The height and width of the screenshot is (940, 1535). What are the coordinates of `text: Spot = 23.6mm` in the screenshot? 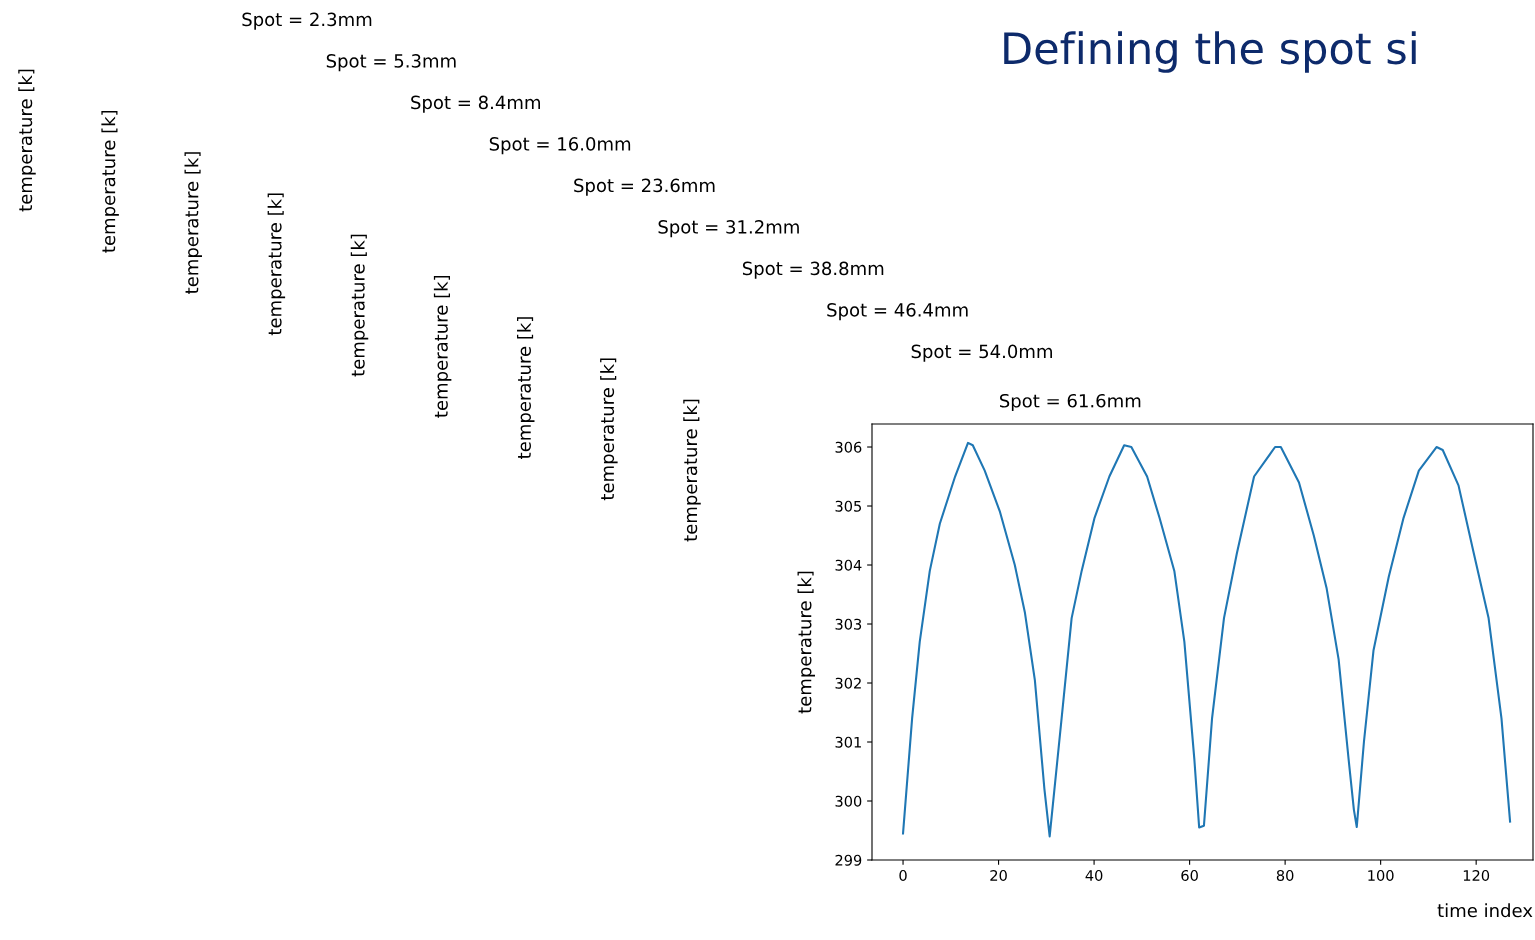 It's located at (644, 187).